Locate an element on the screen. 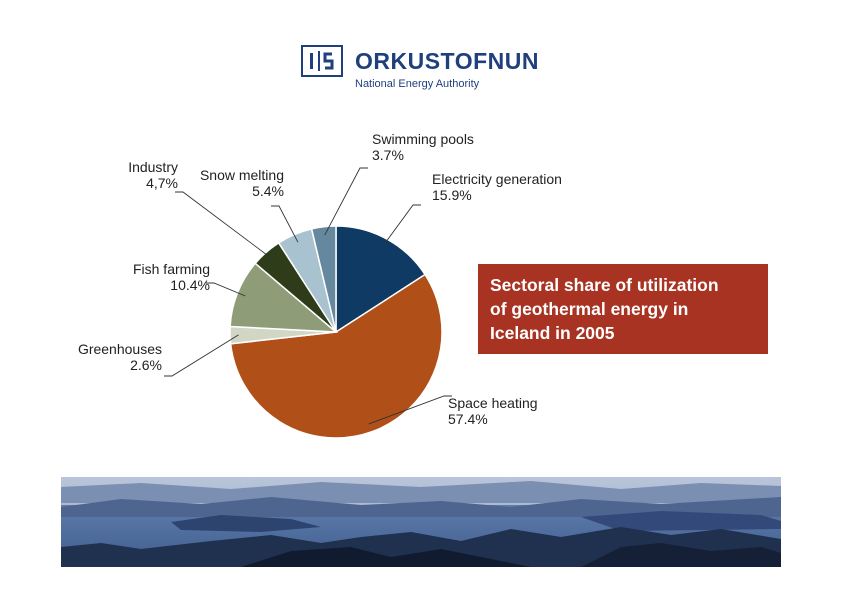 Image resolution: width=842 pixels, height=595 pixels. slice-value-greenhouses: 2.6% is located at coordinates (146, 365).